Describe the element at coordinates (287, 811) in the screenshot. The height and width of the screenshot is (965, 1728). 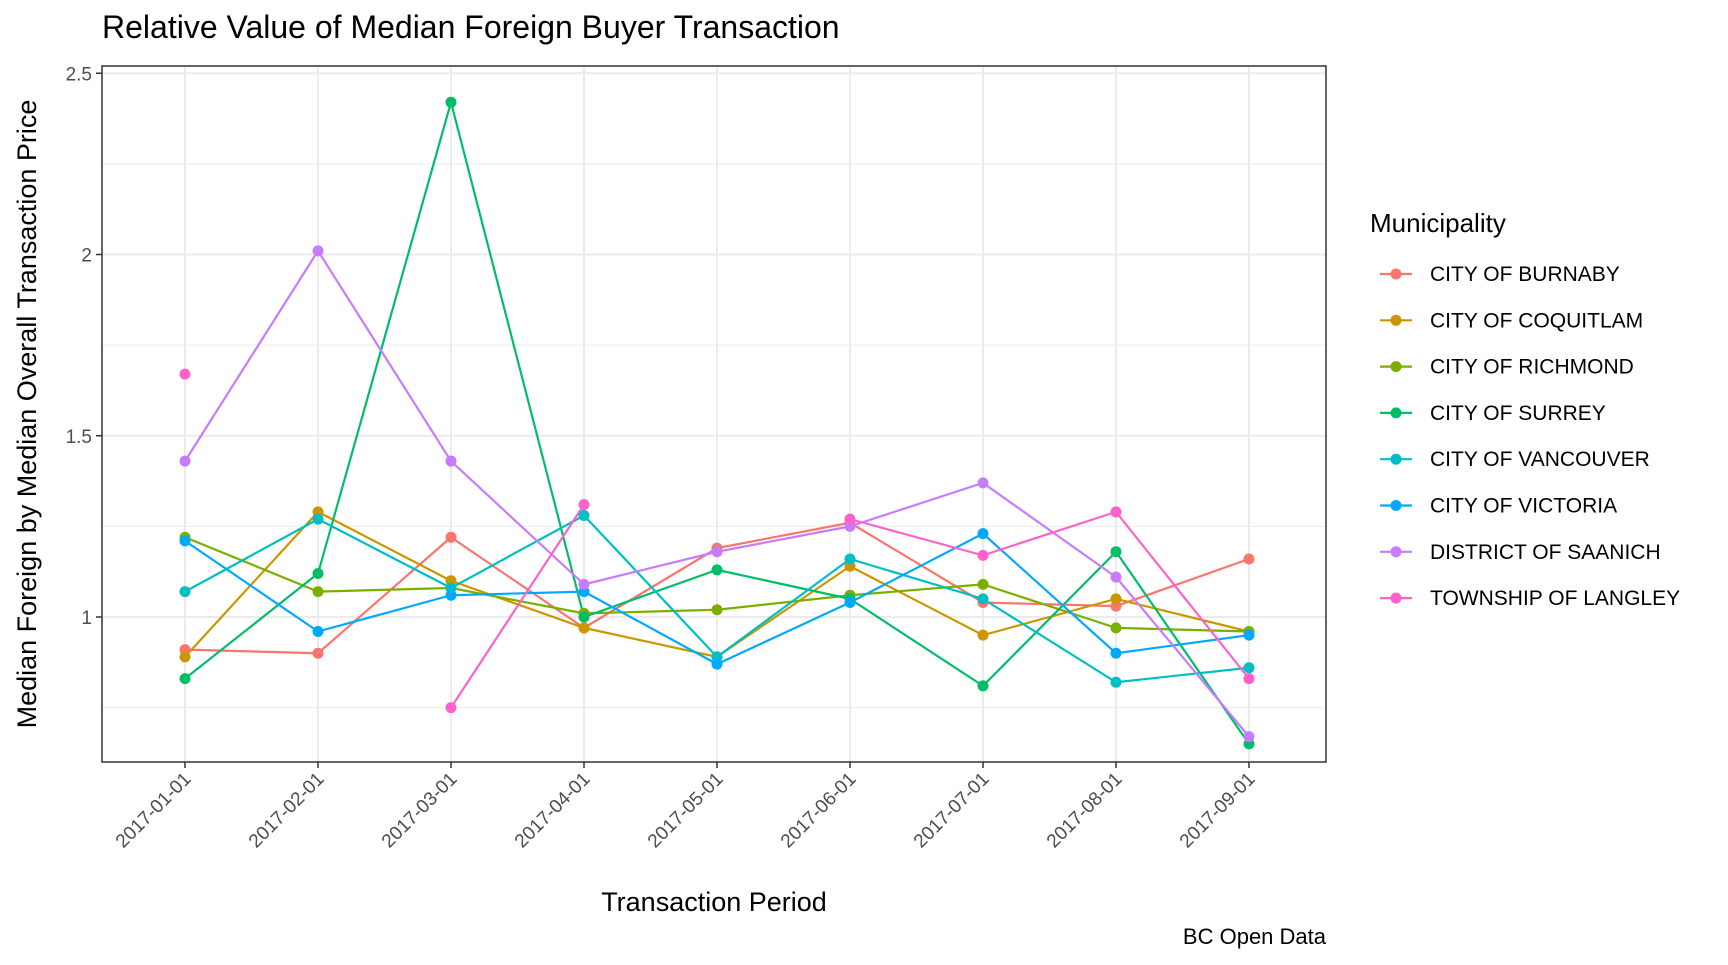
I see `x-tick-label: 2017-02-01` at that location.